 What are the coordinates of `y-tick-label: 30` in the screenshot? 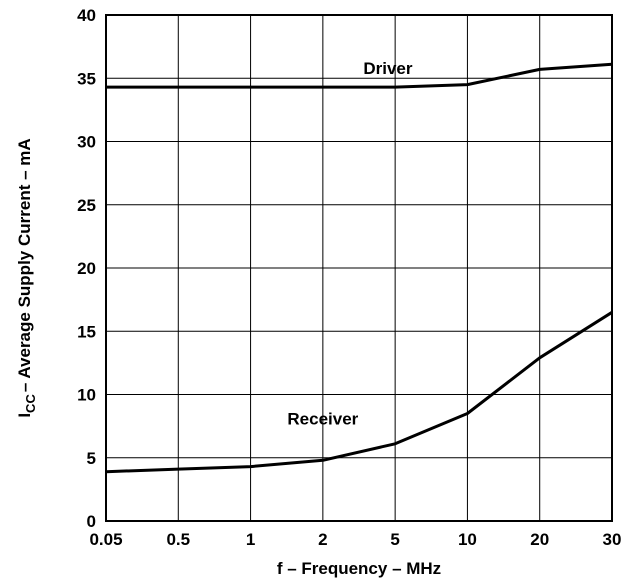 It's located at (86, 142).